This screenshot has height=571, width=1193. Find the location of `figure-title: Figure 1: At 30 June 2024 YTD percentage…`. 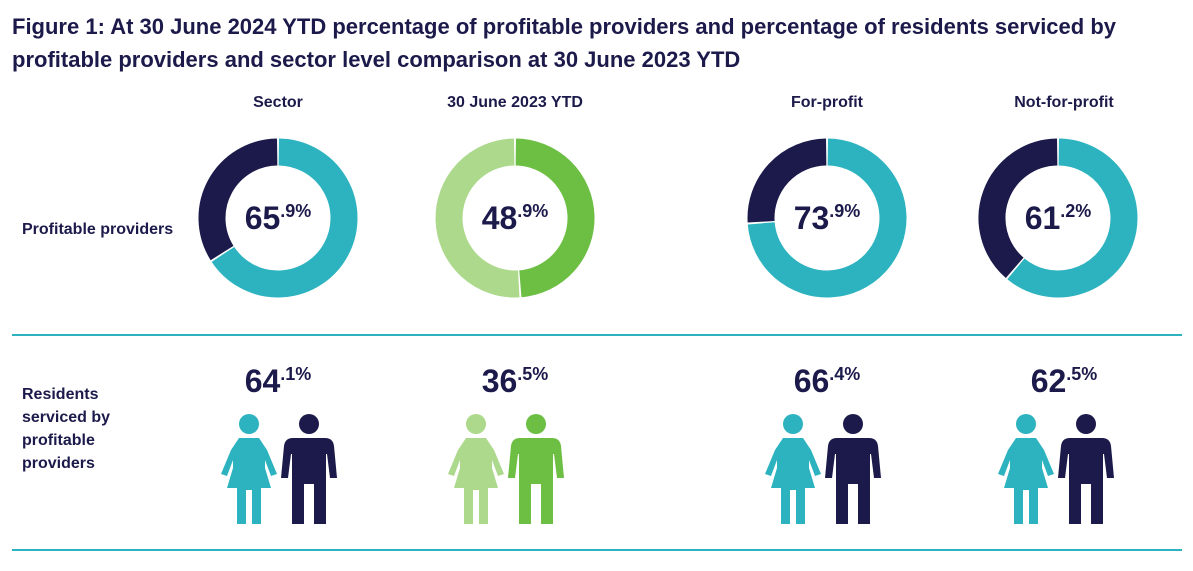

figure-title: Figure 1: At 30 June 2024 YTD percentage… is located at coordinates (564, 43).